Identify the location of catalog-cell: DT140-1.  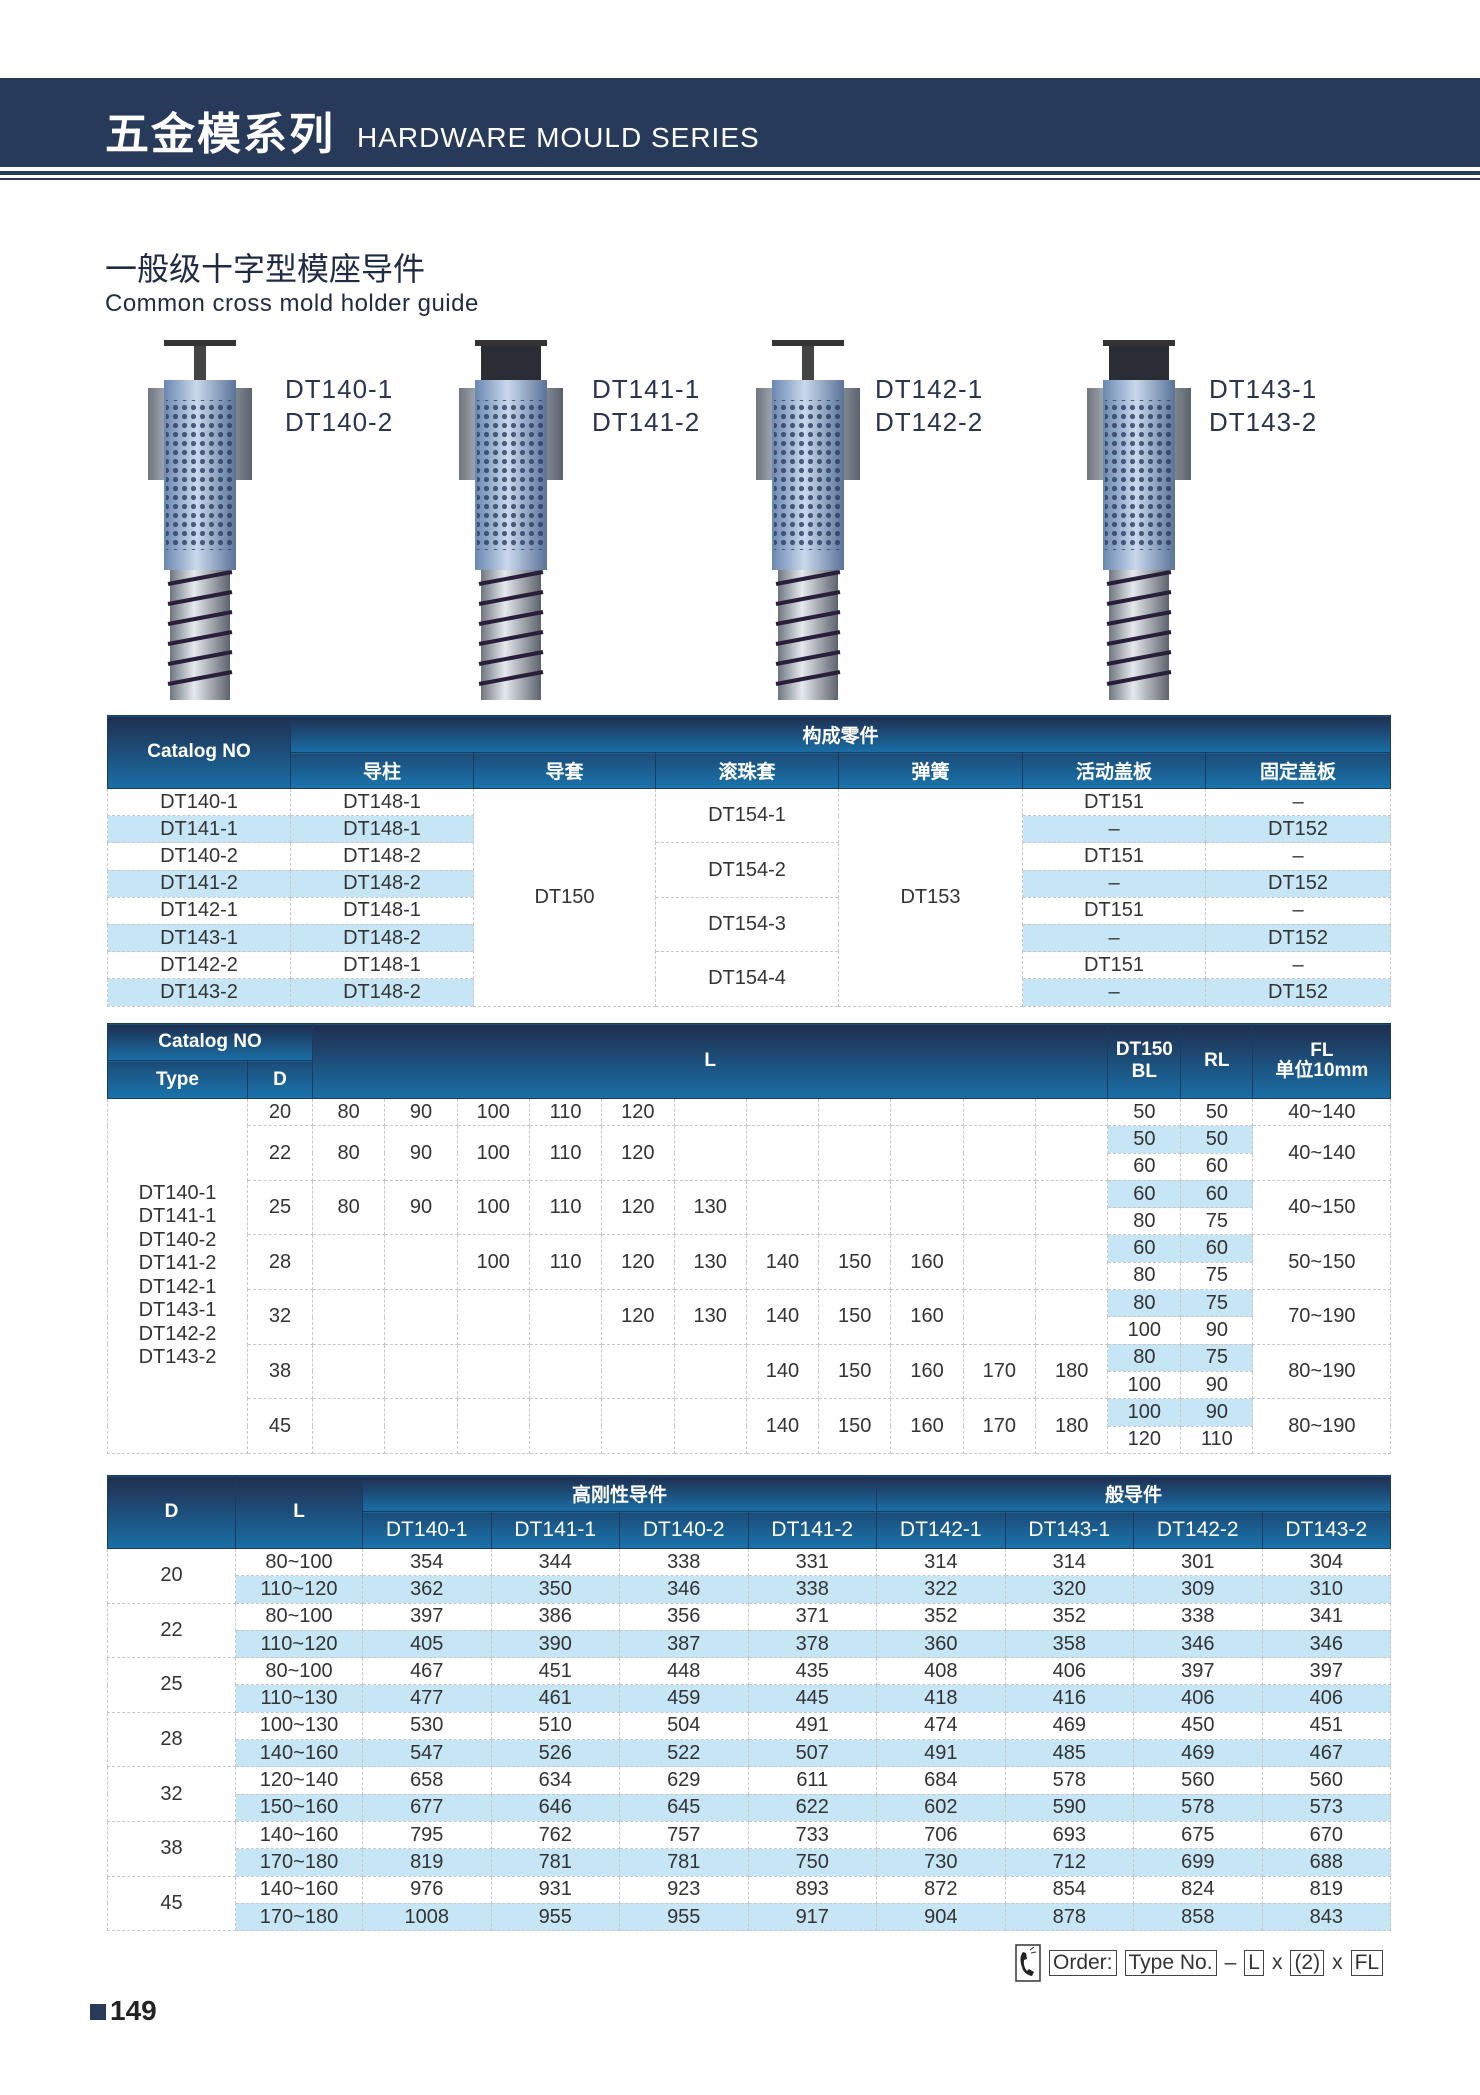
(199, 802).